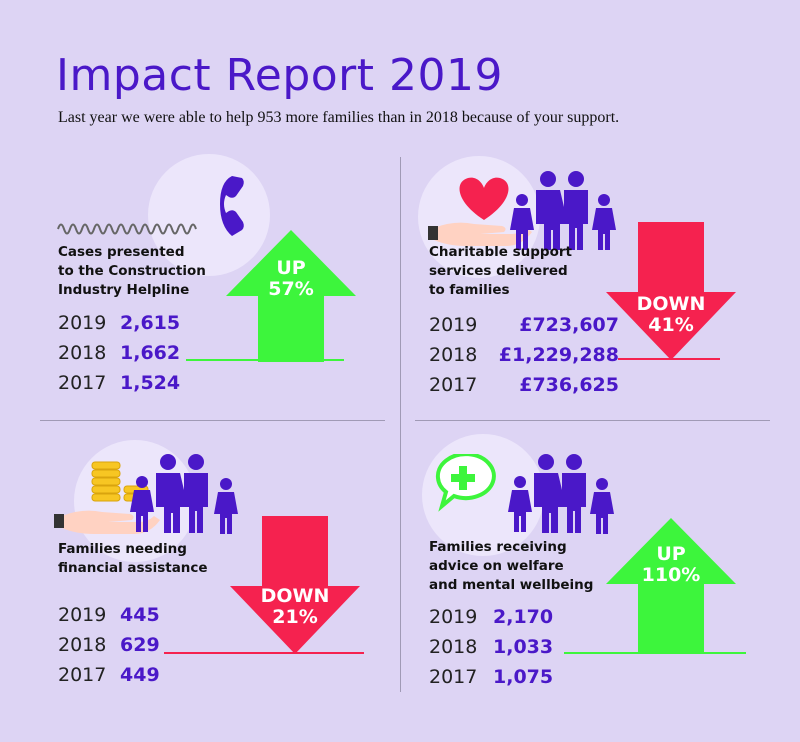 This screenshot has width=800, height=742. I want to click on stat-row: 2017 1,524, so click(119, 383).